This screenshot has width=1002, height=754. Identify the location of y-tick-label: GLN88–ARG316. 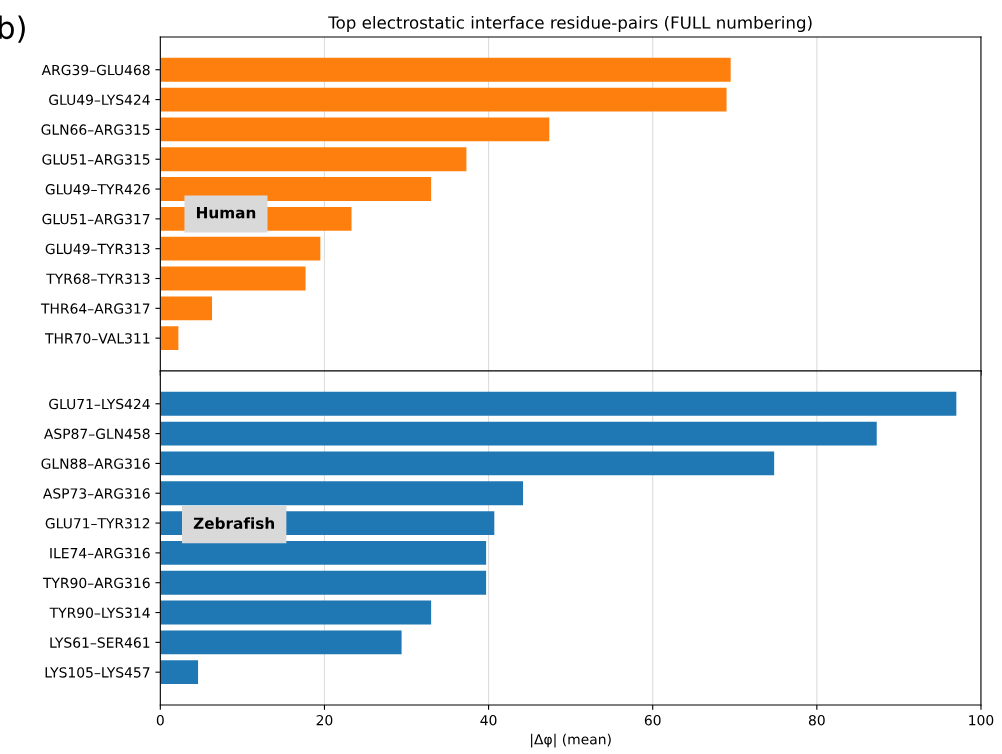
(95, 463).